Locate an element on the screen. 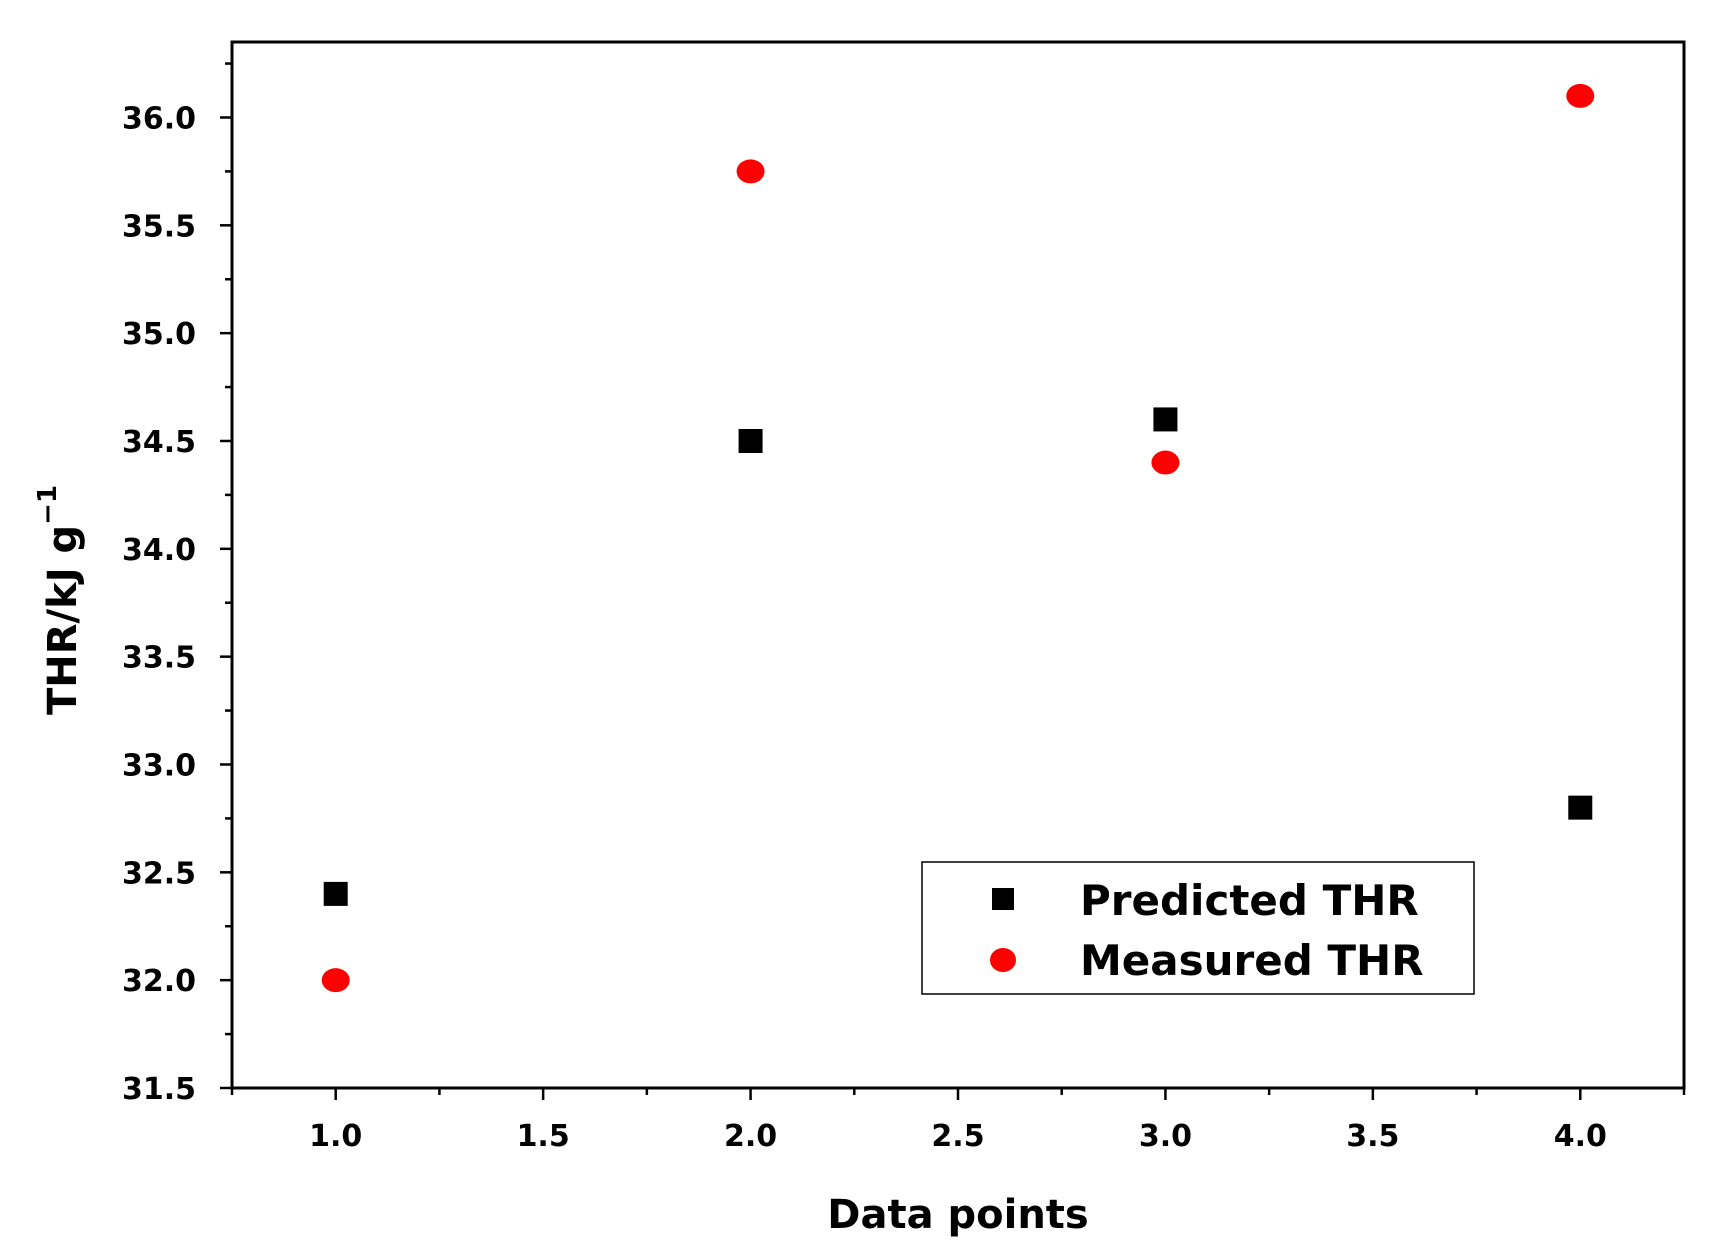 The image size is (1709, 1256). y-tick-label: 32.5 is located at coordinates (159, 873).